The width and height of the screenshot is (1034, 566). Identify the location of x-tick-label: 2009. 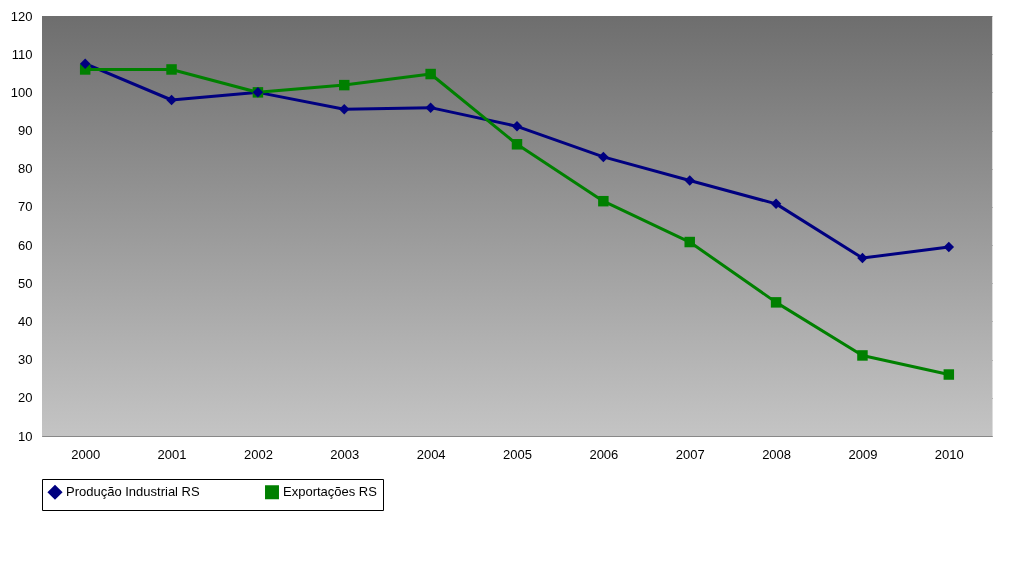
(863, 454).